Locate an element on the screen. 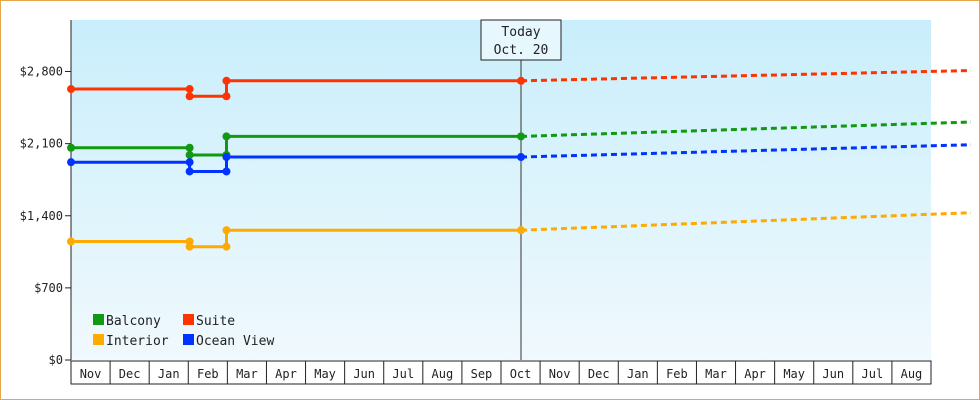  legend-swatch-ocean-view is located at coordinates (188, 339).